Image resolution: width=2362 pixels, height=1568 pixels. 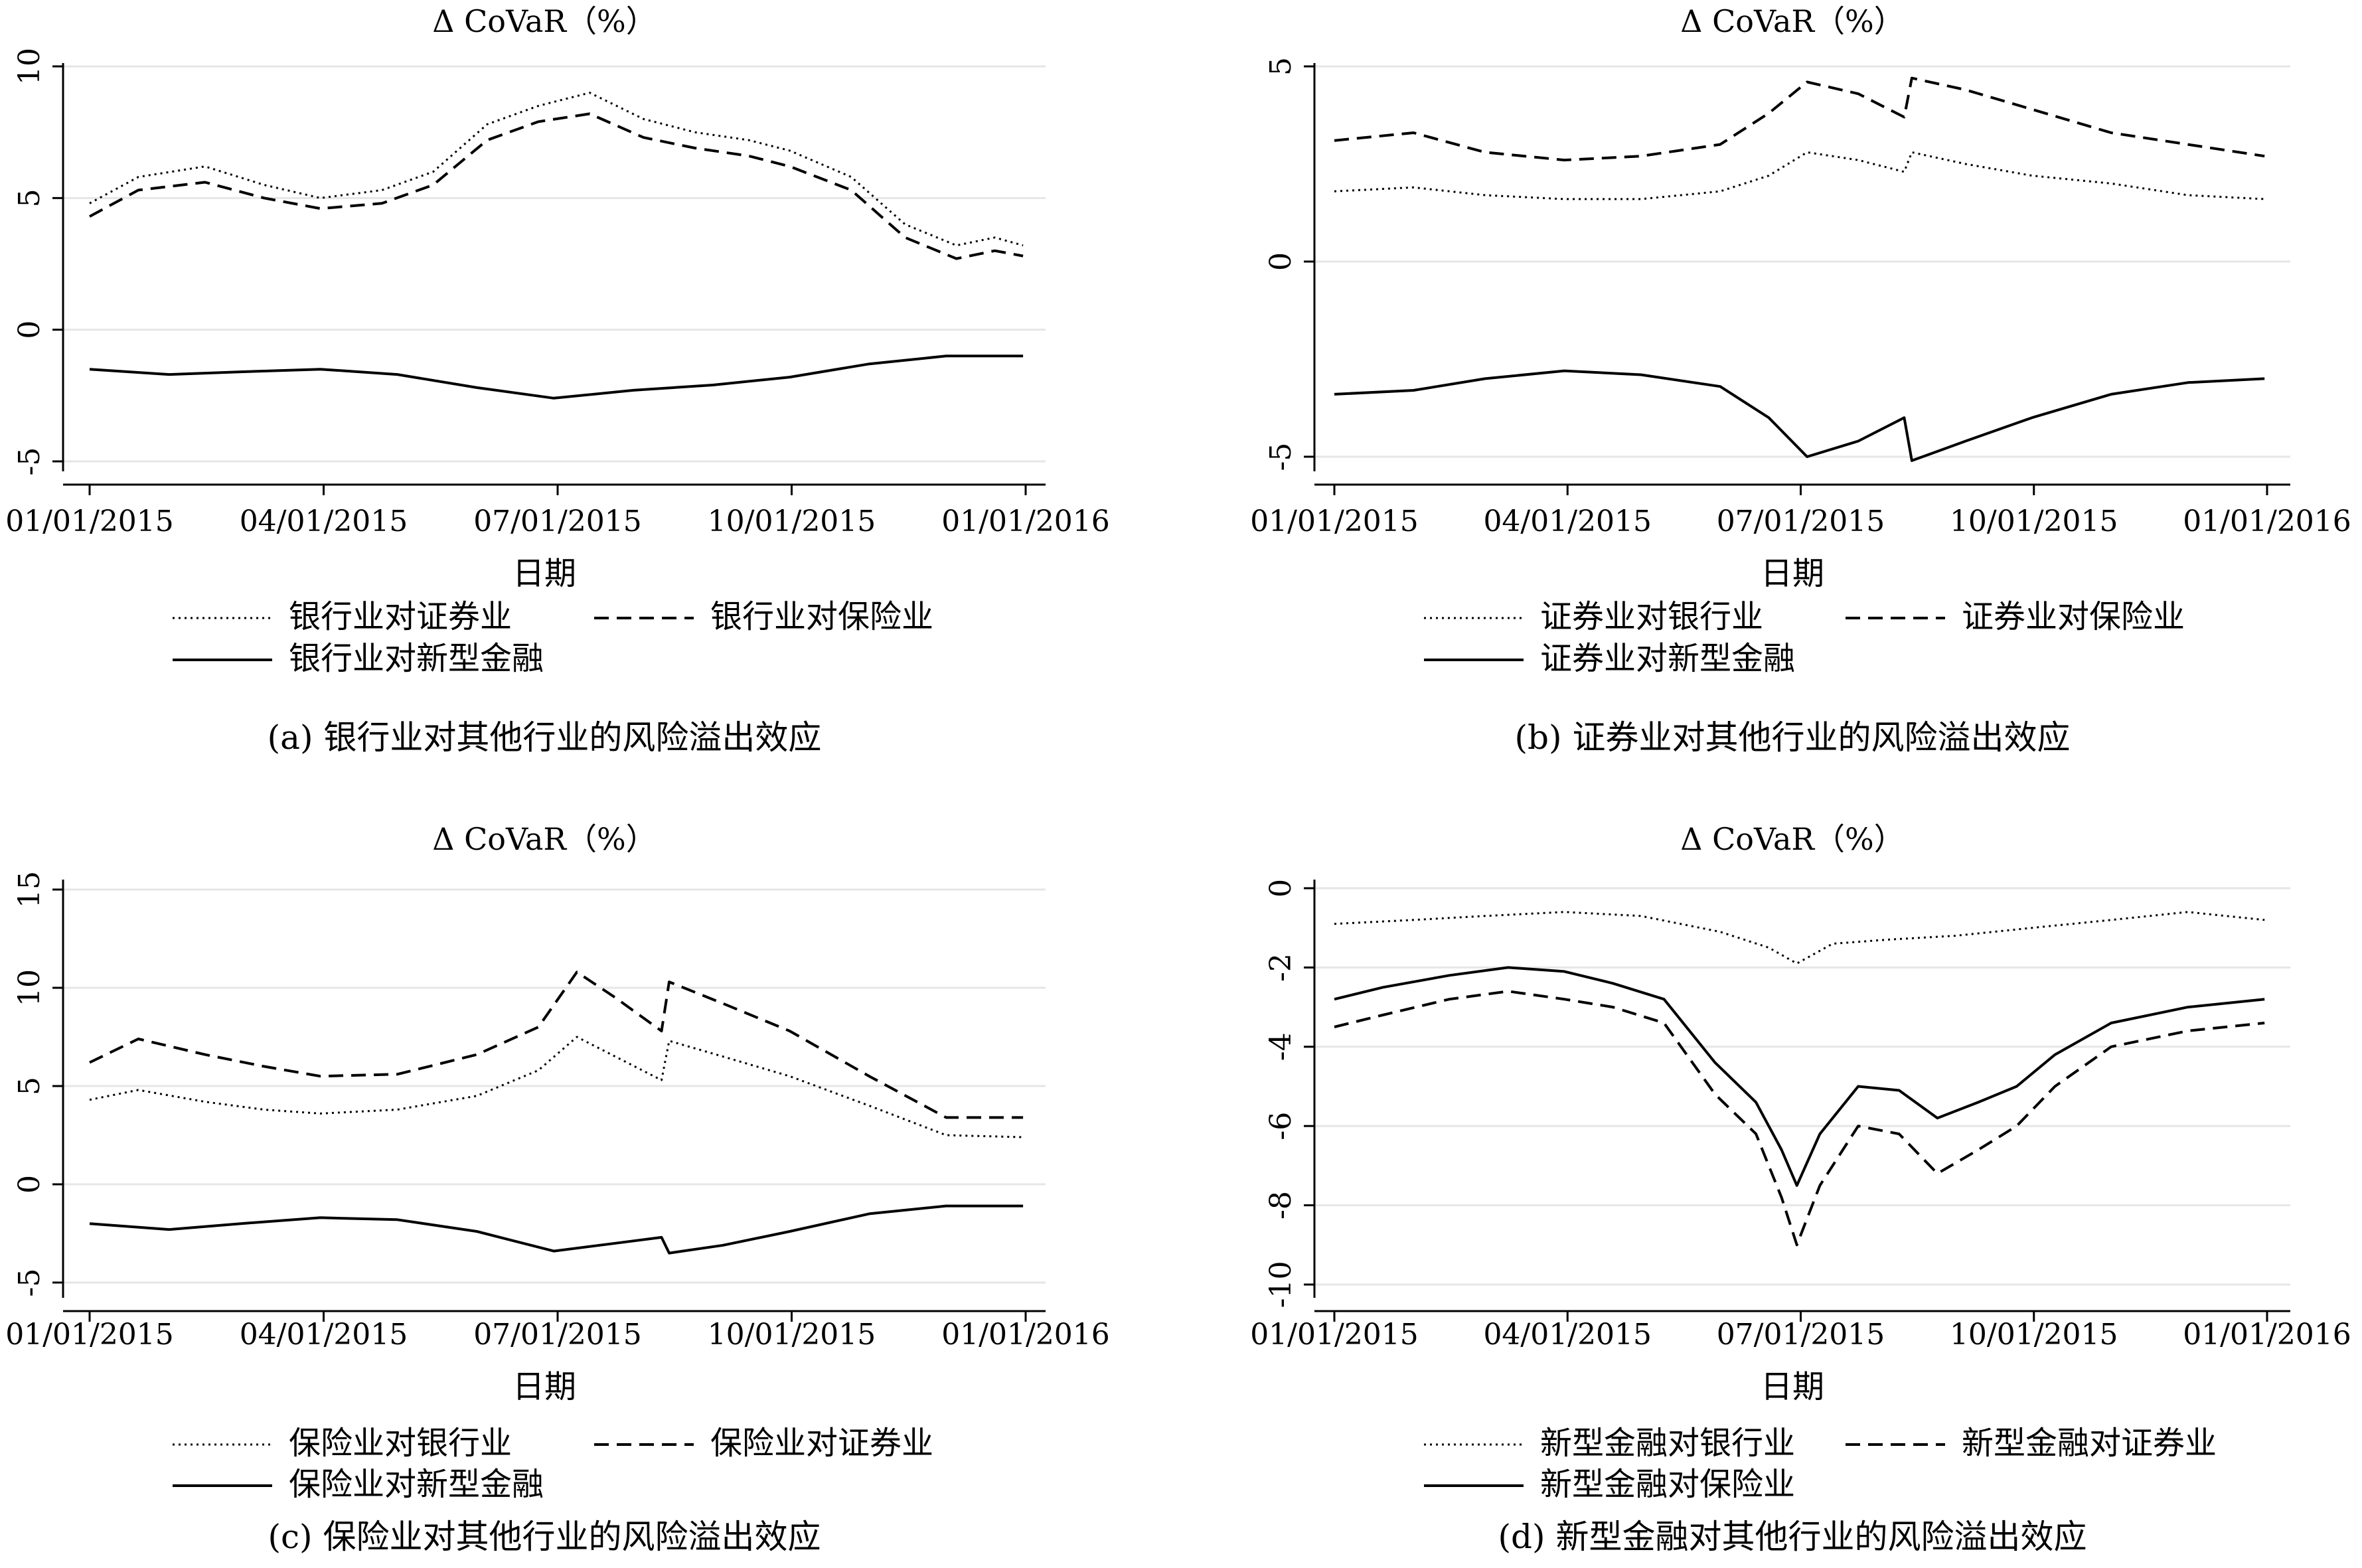 I want to click on legend-label: 银行业对新型金融, so click(x=417, y=658).